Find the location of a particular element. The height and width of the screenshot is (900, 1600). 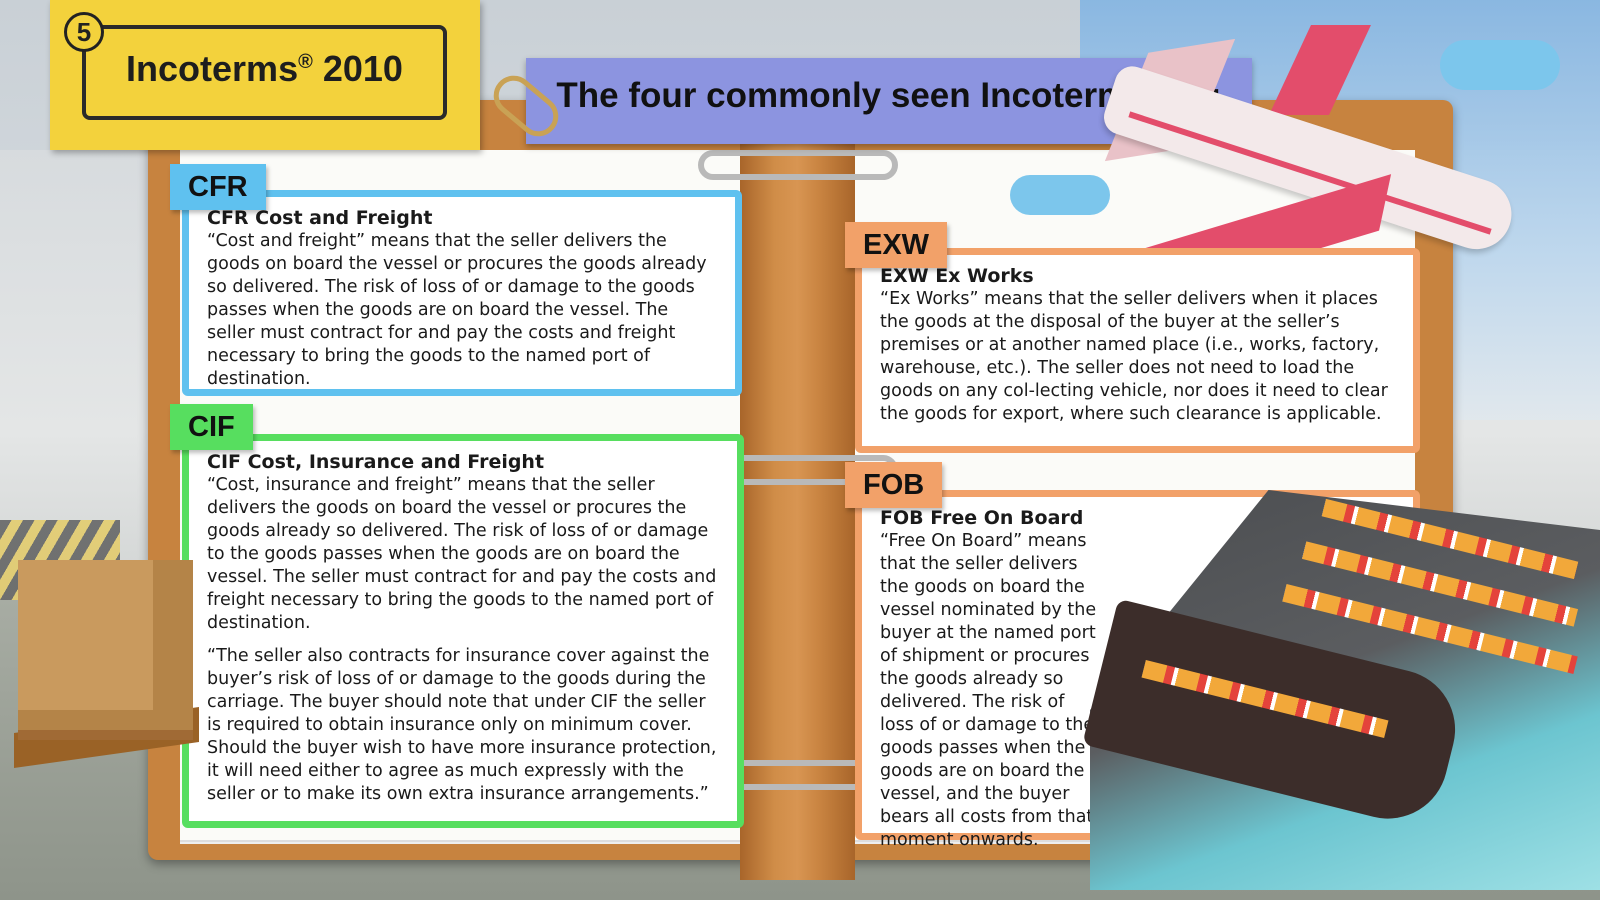

page-title: Incoterms® 2010 is located at coordinates (264, 69).